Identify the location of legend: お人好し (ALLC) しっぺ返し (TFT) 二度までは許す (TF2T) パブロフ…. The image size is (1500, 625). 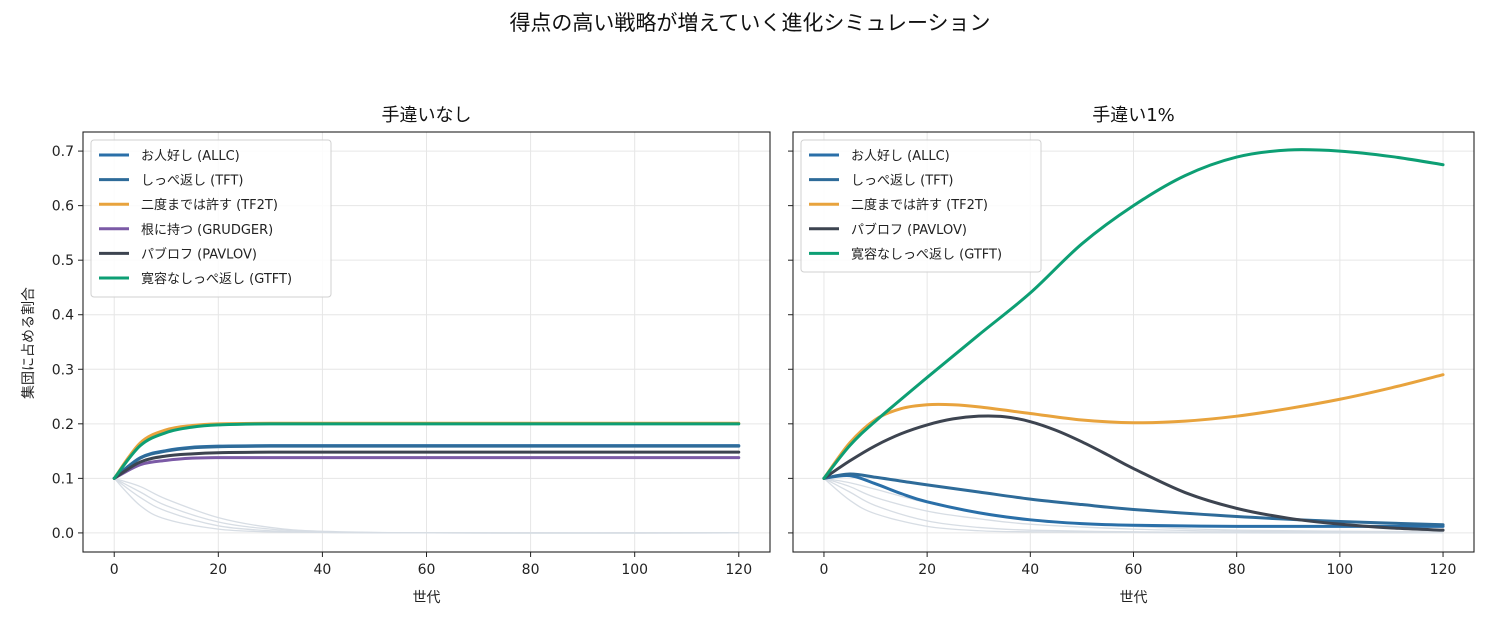
(921, 206).